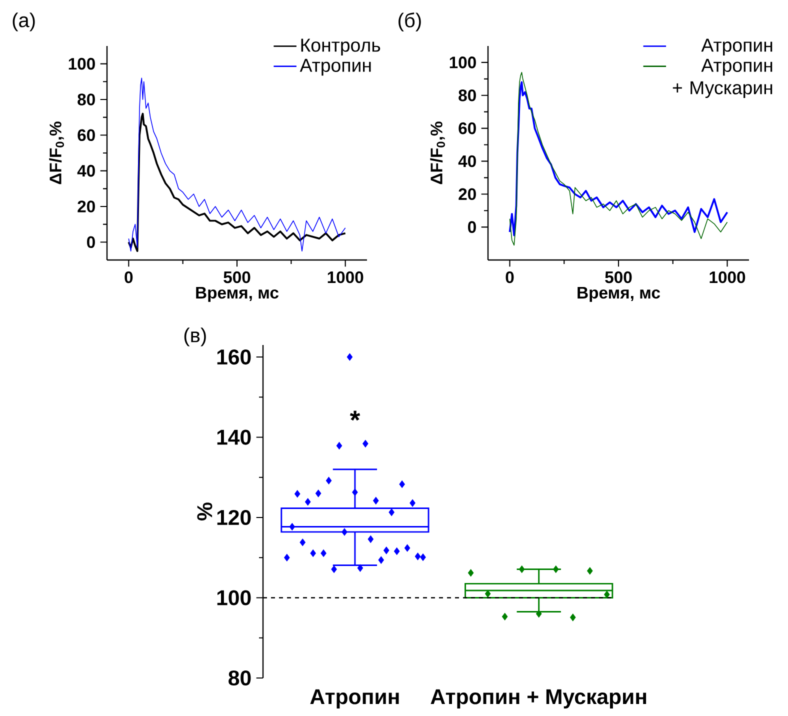 The image size is (788, 716). I want to click on chart-title: (б), so click(409, 22).